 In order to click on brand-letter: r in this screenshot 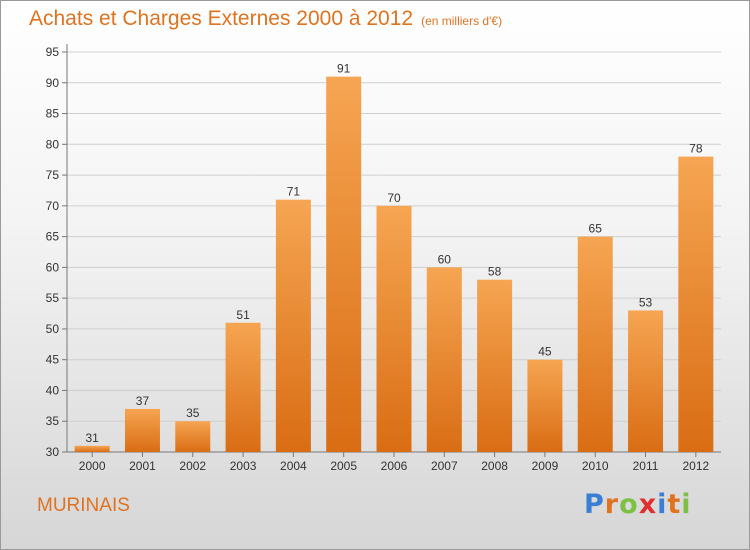, I will do `click(612, 504)`.